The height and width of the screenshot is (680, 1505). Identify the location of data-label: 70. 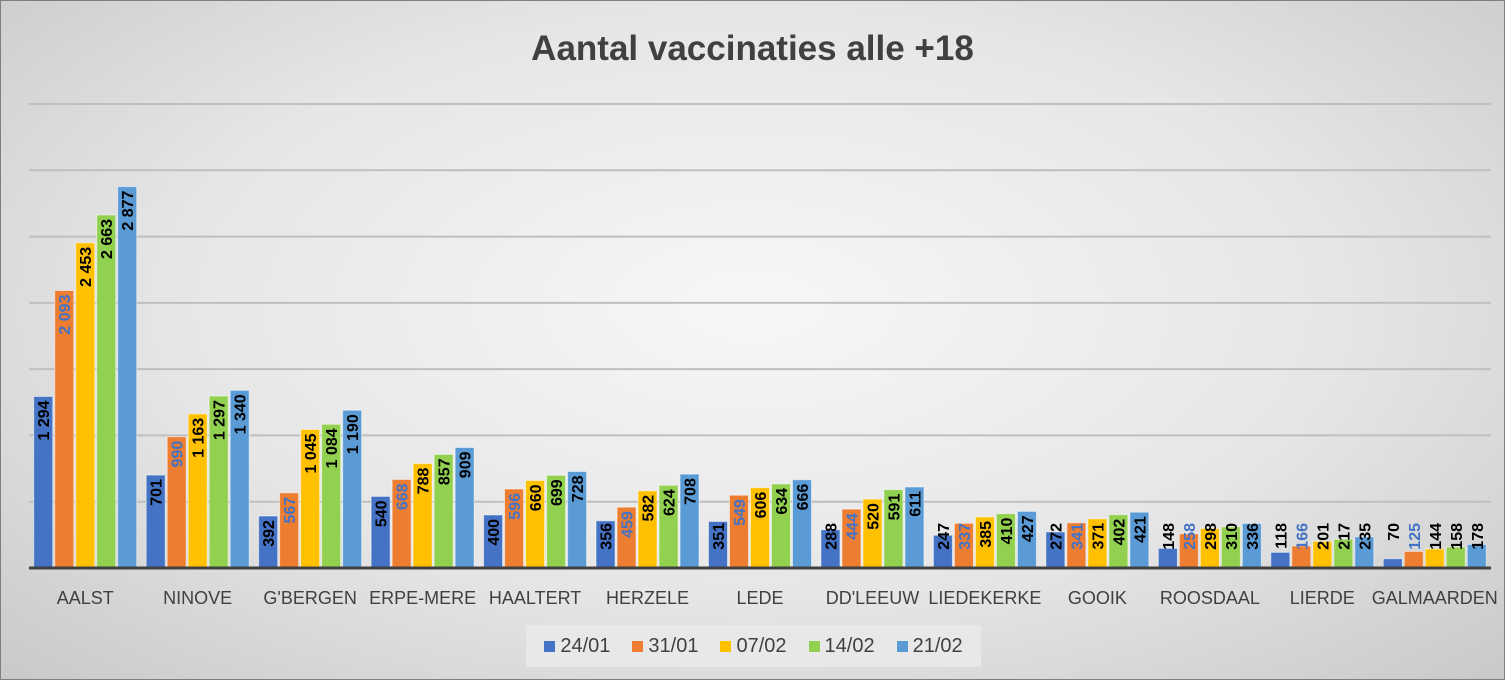
(1394, 532).